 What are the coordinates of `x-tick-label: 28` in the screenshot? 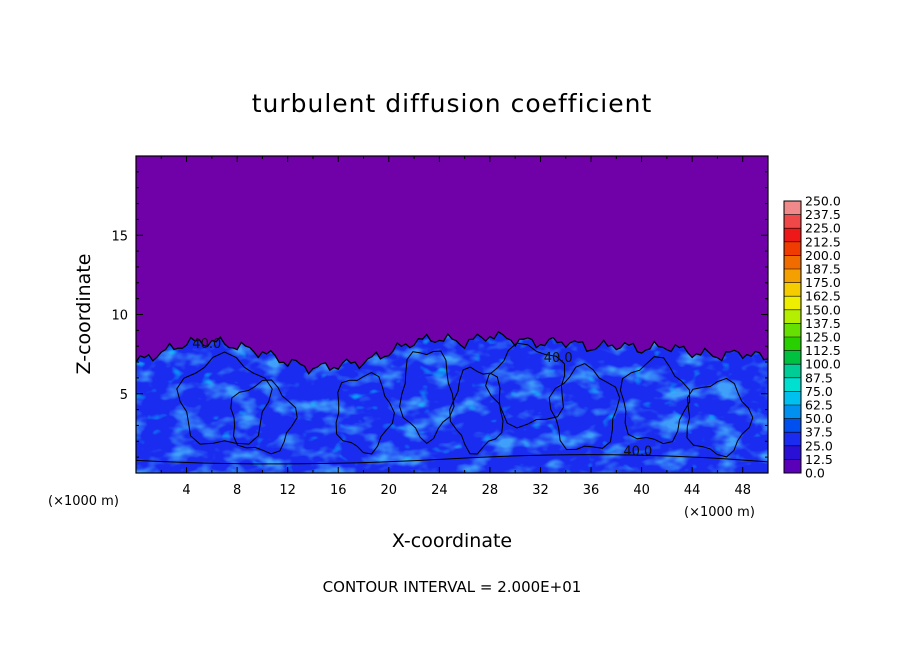 It's located at (490, 490).